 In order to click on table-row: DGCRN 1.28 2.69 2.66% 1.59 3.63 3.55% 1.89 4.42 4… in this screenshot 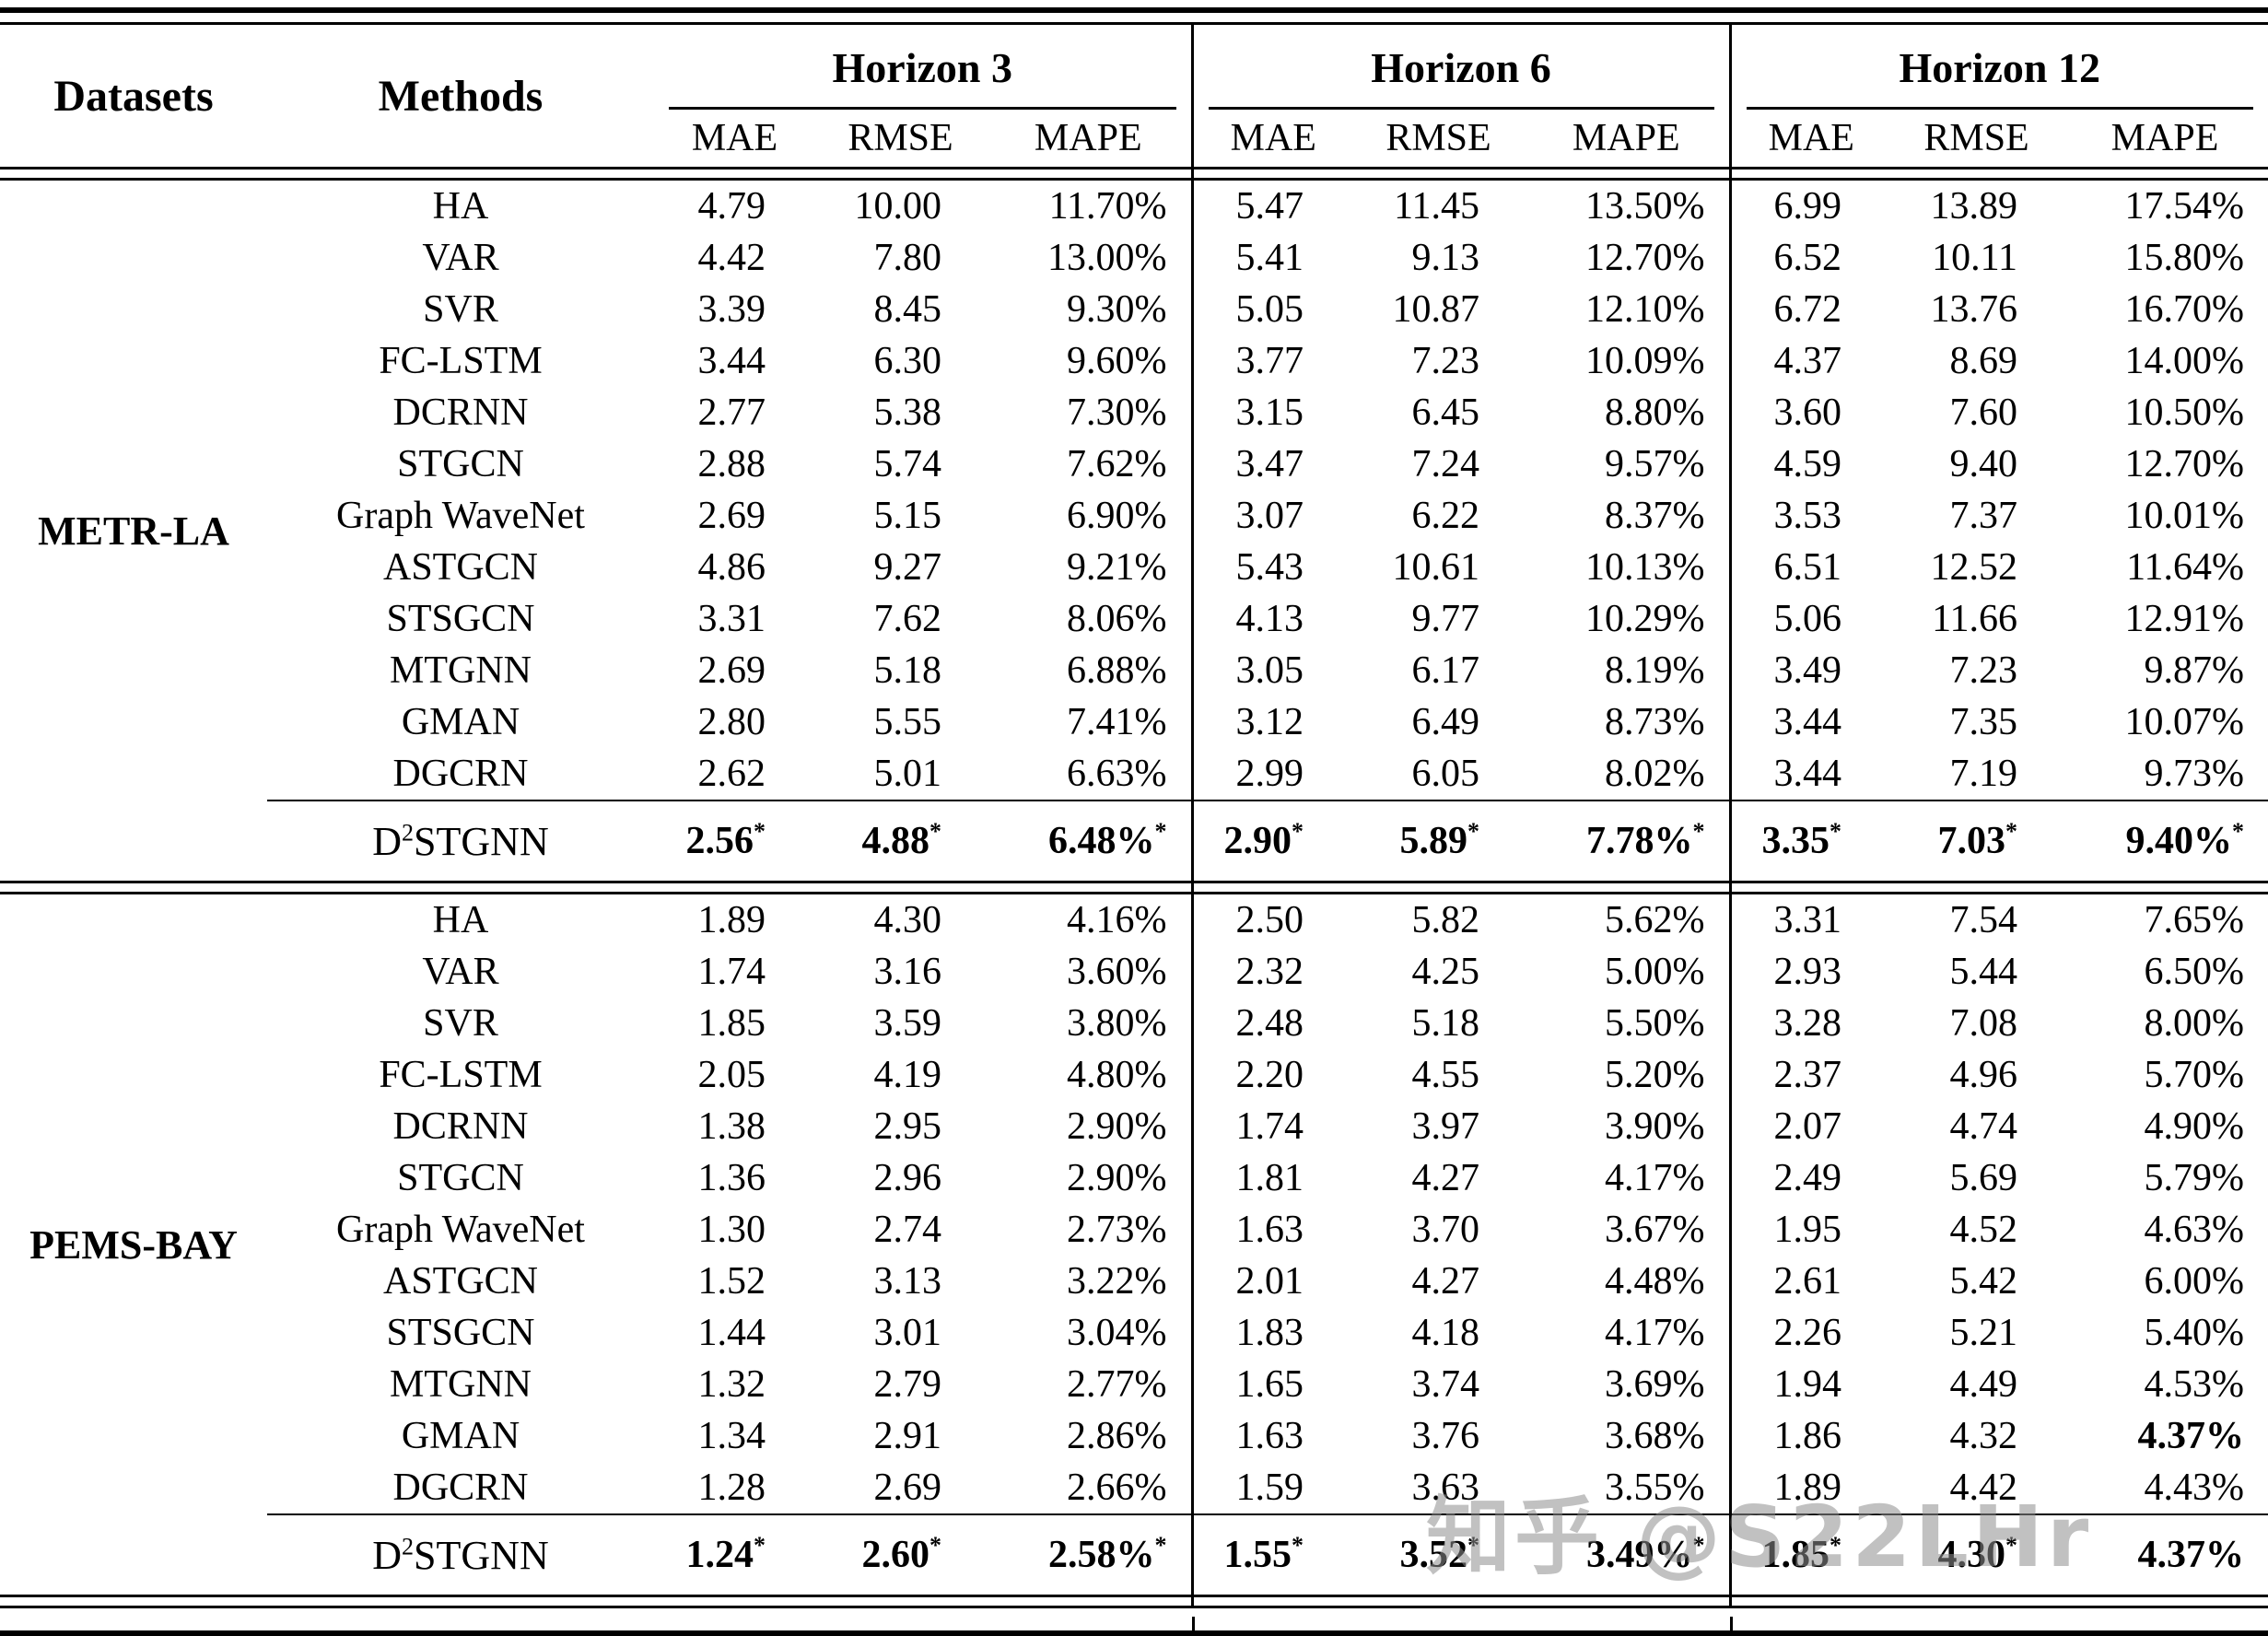, I will do `click(1134, 1488)`.